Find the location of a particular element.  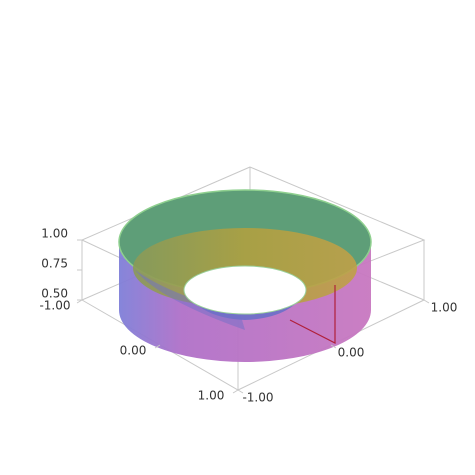

z-tick-label: 1.00 is located at coordinates (54, 234).